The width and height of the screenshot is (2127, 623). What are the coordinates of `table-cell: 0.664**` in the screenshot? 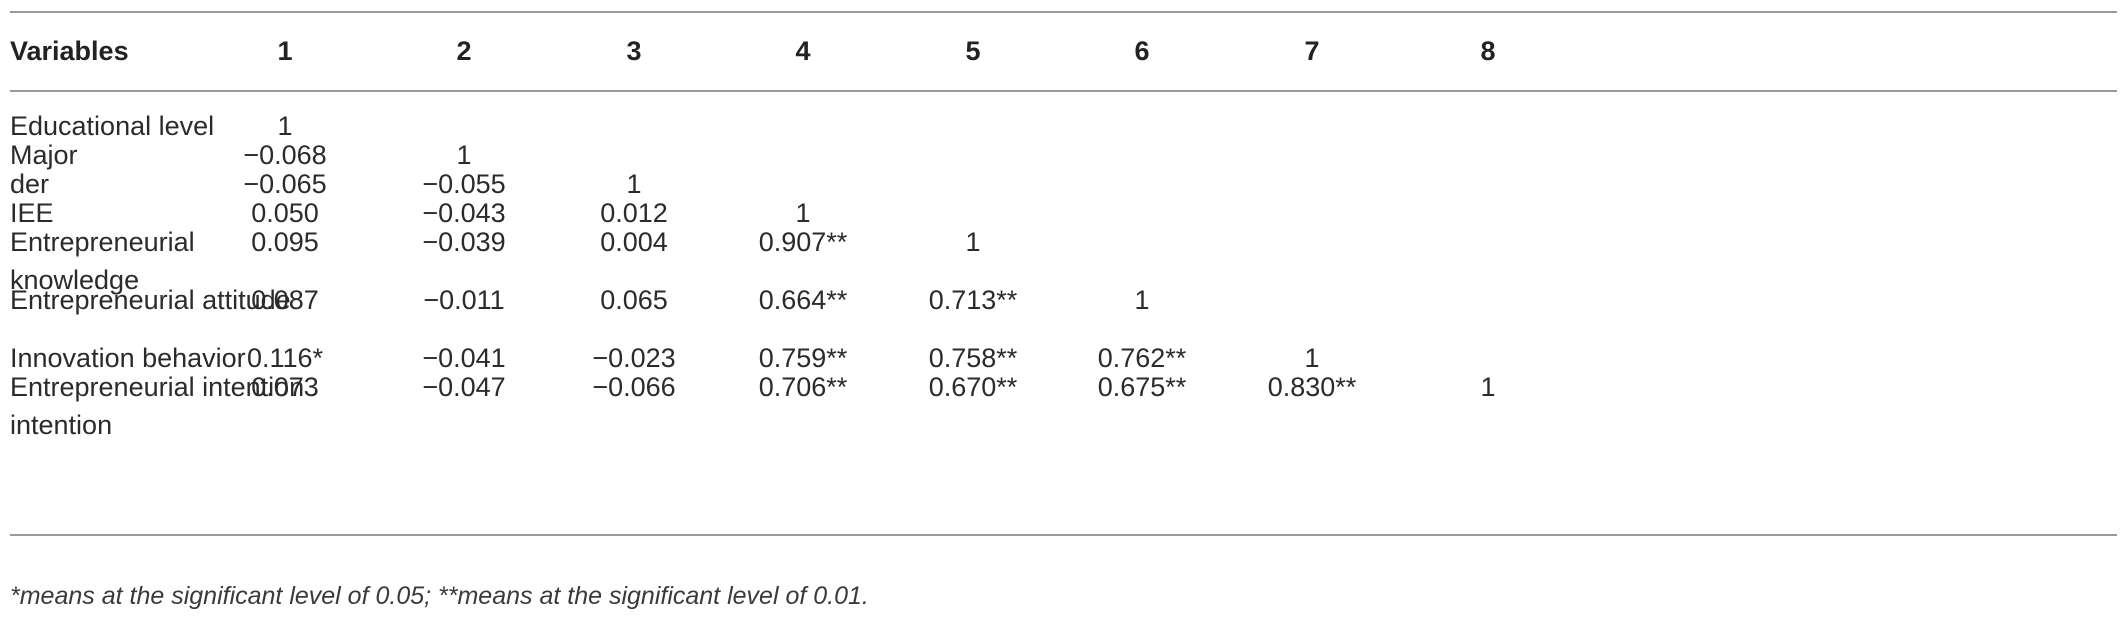 It's located at (803, 300).